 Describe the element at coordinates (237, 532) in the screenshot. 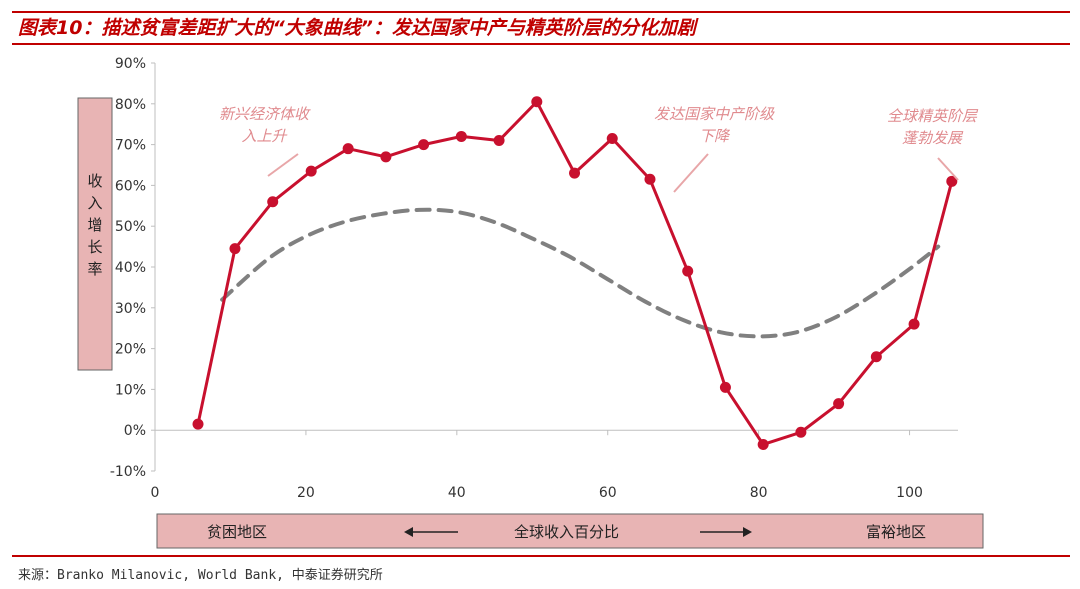

I see `band-left-label: 贫困地区` at that location.